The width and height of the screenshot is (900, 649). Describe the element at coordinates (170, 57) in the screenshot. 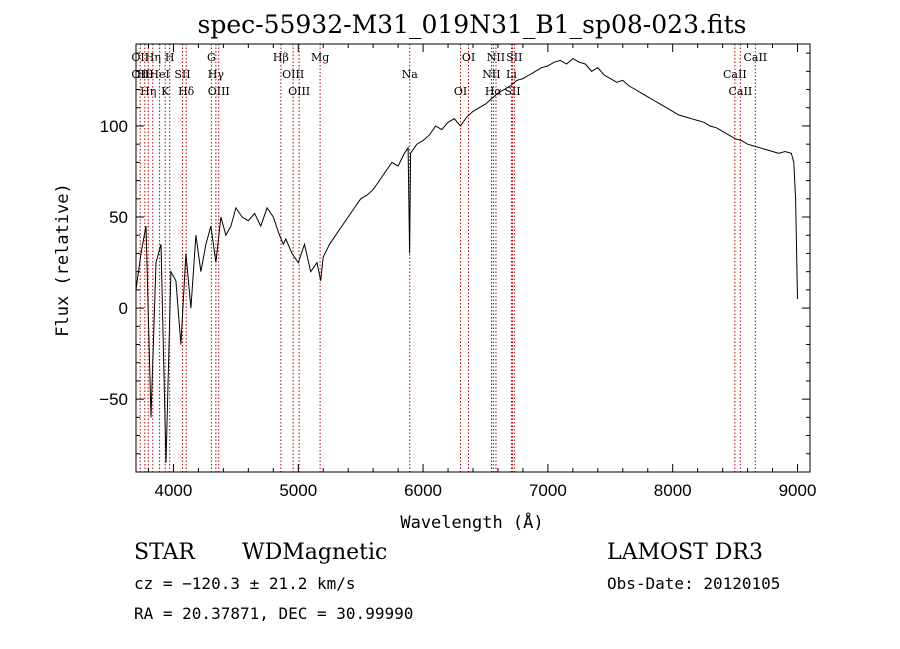

I see `line-marker-label: H` at that location.